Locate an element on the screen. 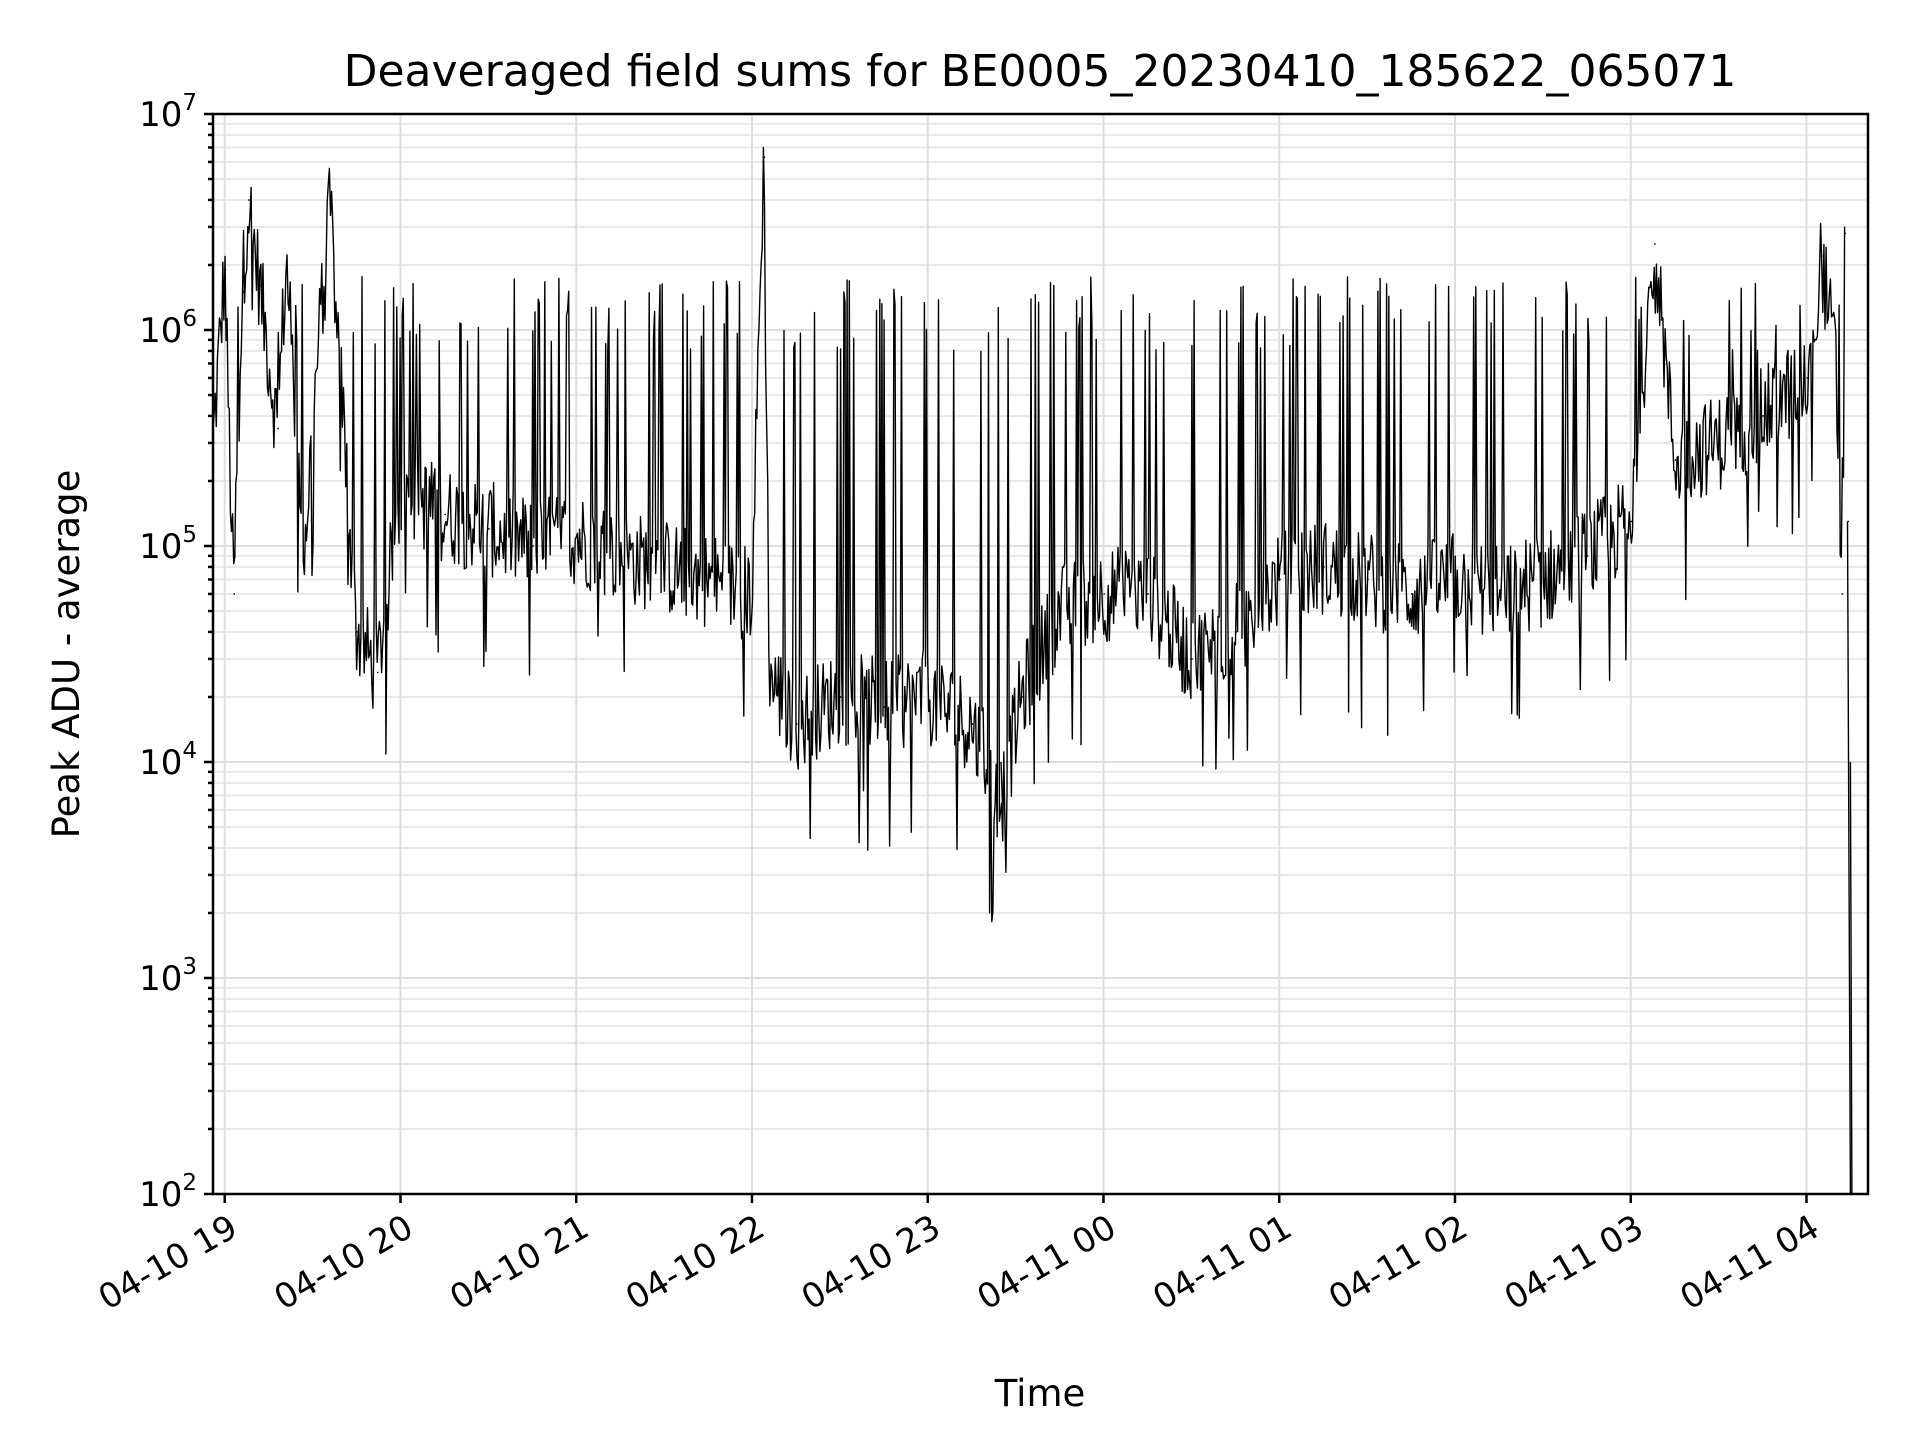  x-axis-label: Time is located at coordinates (1040, 1393).